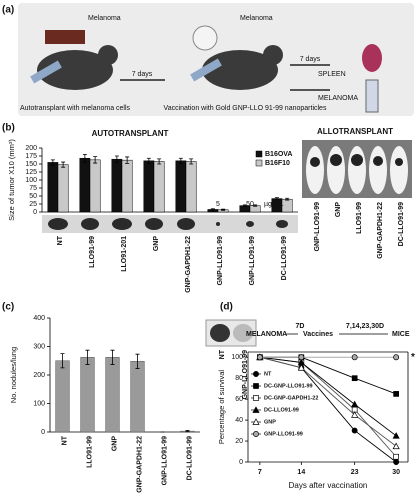 The image size is (418, 500). I want to click on panel-label: (b), so click(8, 128).